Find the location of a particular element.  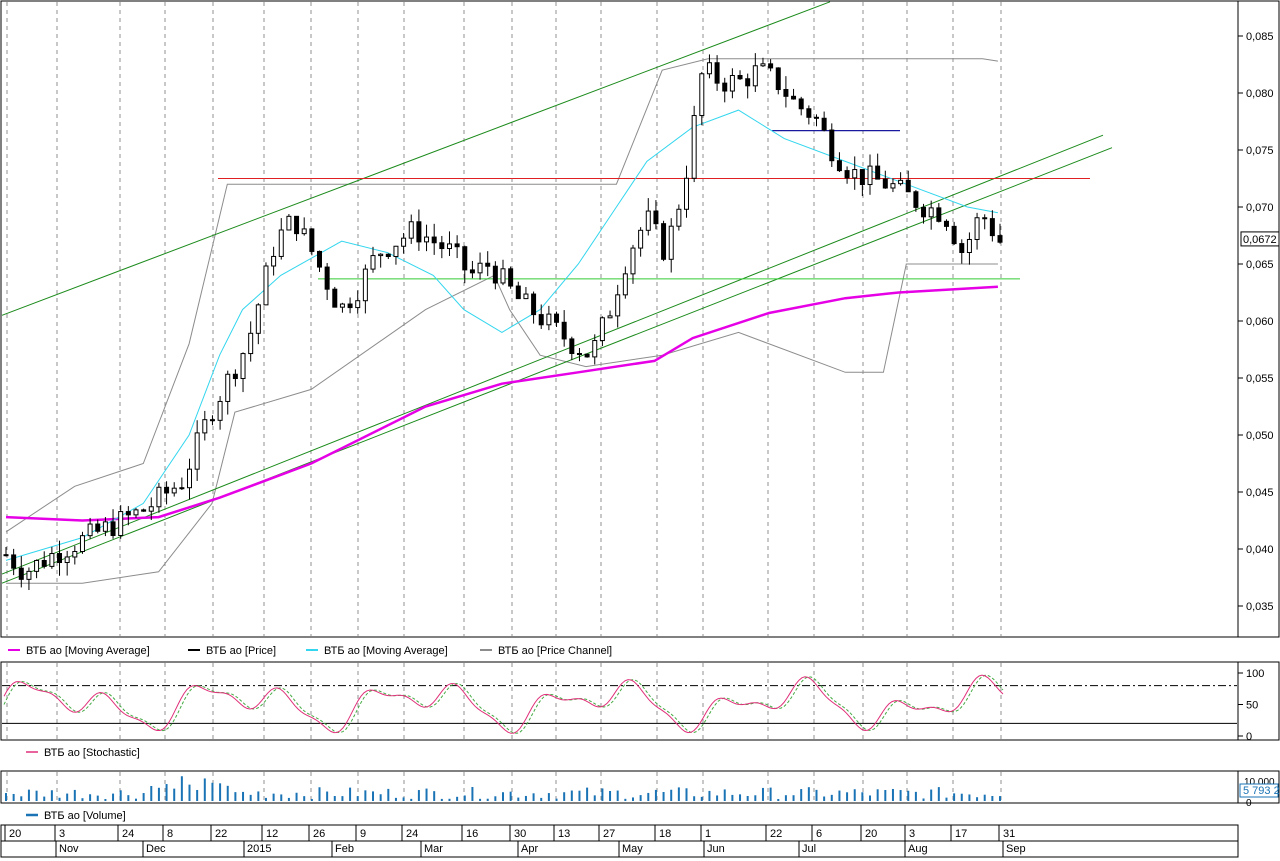

time-month-label: Dec is located at coordinates (156, 849).